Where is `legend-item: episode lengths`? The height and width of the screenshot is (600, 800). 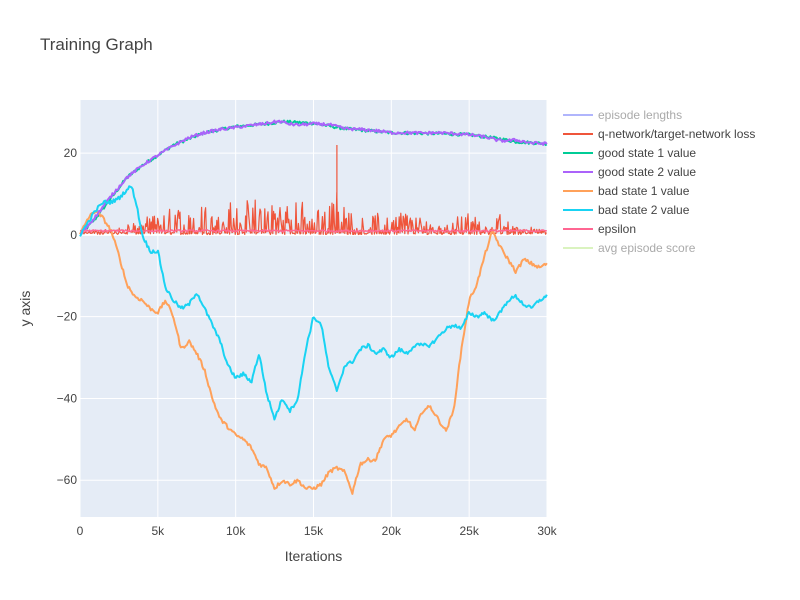
legend-item: episode lengths is located at coordinates (622, 115).